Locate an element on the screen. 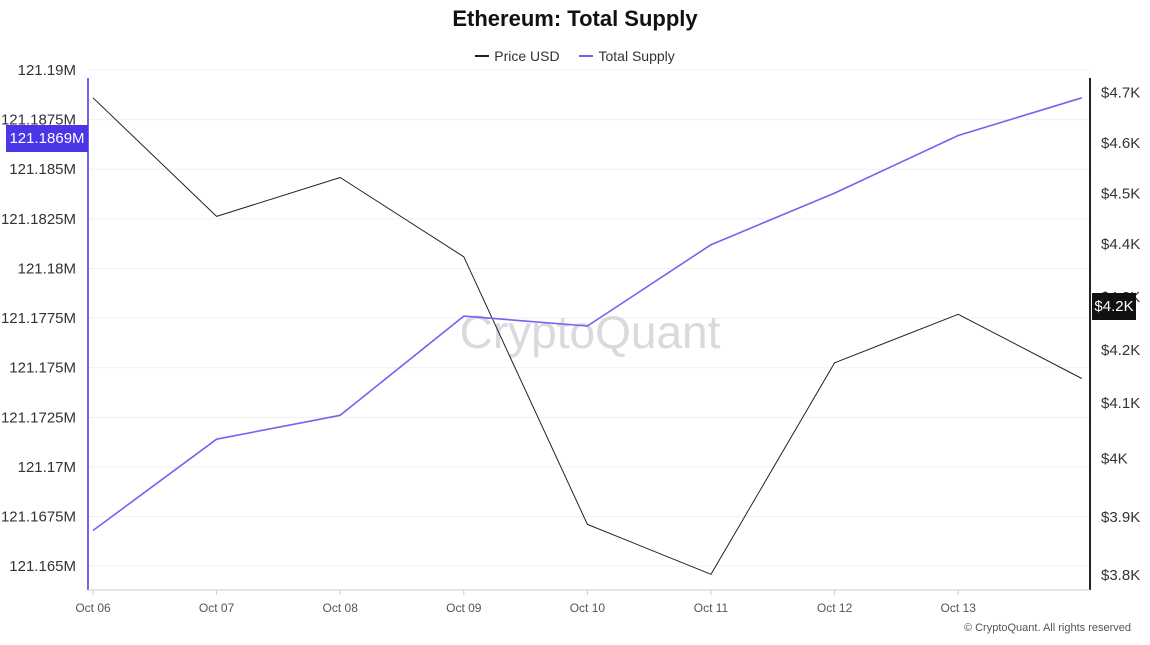  left-axis-tick-label: 121.1825M is located at coordinates (38, 219).